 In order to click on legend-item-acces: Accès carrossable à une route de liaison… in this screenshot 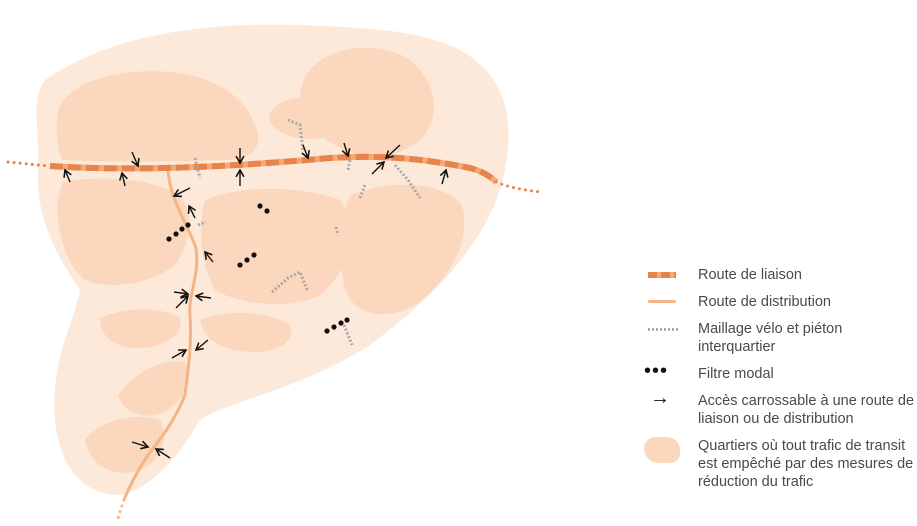, I will do `click(777, 408)`.